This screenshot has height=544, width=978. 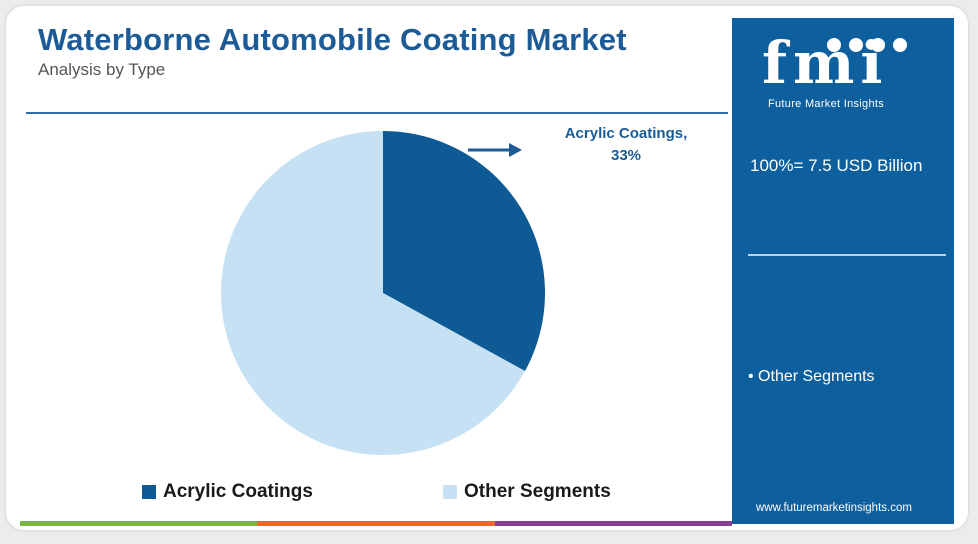 I want to click on accent-bar, so click(x=376, y=523).